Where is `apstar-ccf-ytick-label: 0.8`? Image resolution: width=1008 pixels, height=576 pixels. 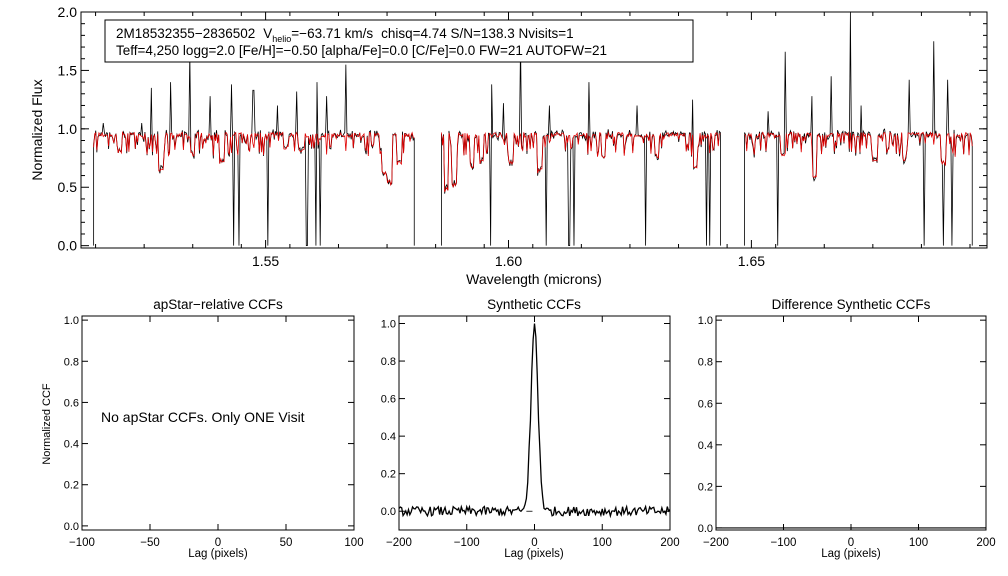
apstar-ccf-ytick-label: 0.8 is located at coordinates (71, 362).